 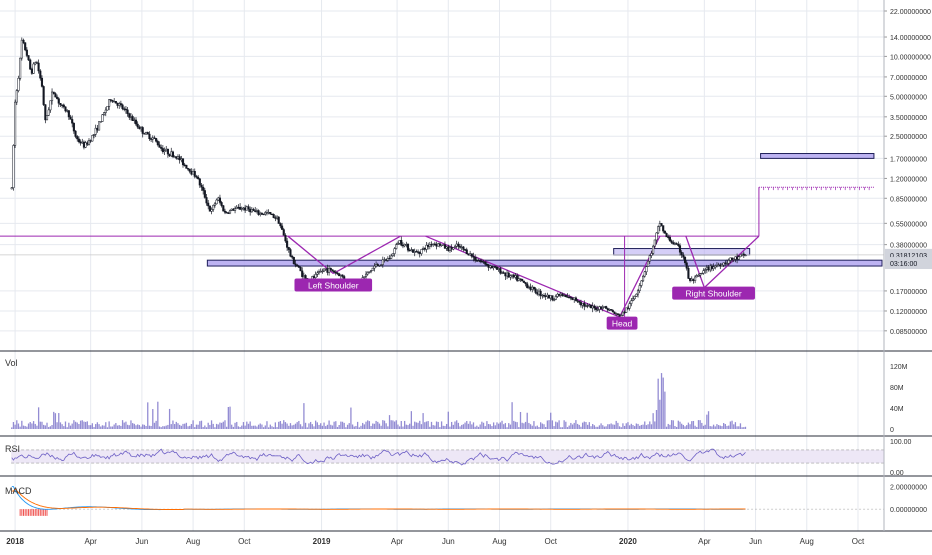 I want to click on rsi-pane, so click(x=448, y=457).